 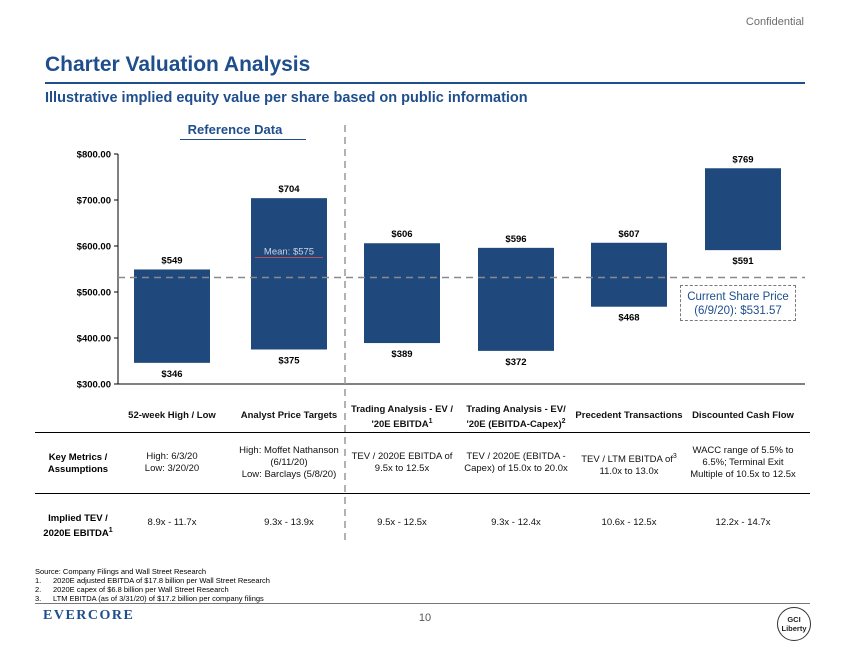 What do you see at coordinates (738, 311) in the screenshot?
I see `share-price-label-line2: (6/9/20): $531.57` at bounding box center [738, 311].